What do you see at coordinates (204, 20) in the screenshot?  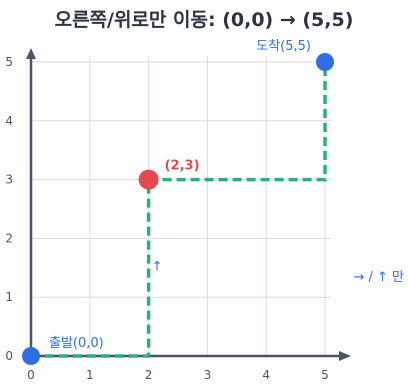 I see `diagram-title: 오른쪽/위로만 이동: (0,0) → (5,5)` at bounding box center [204, 20].